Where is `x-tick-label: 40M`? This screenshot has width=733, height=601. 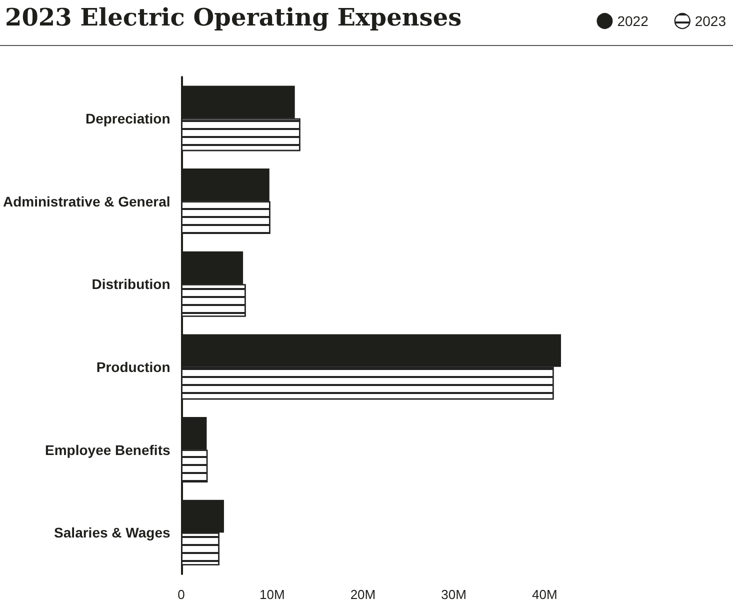 x-tick-label: 40M is located at coordinates (545, 594).